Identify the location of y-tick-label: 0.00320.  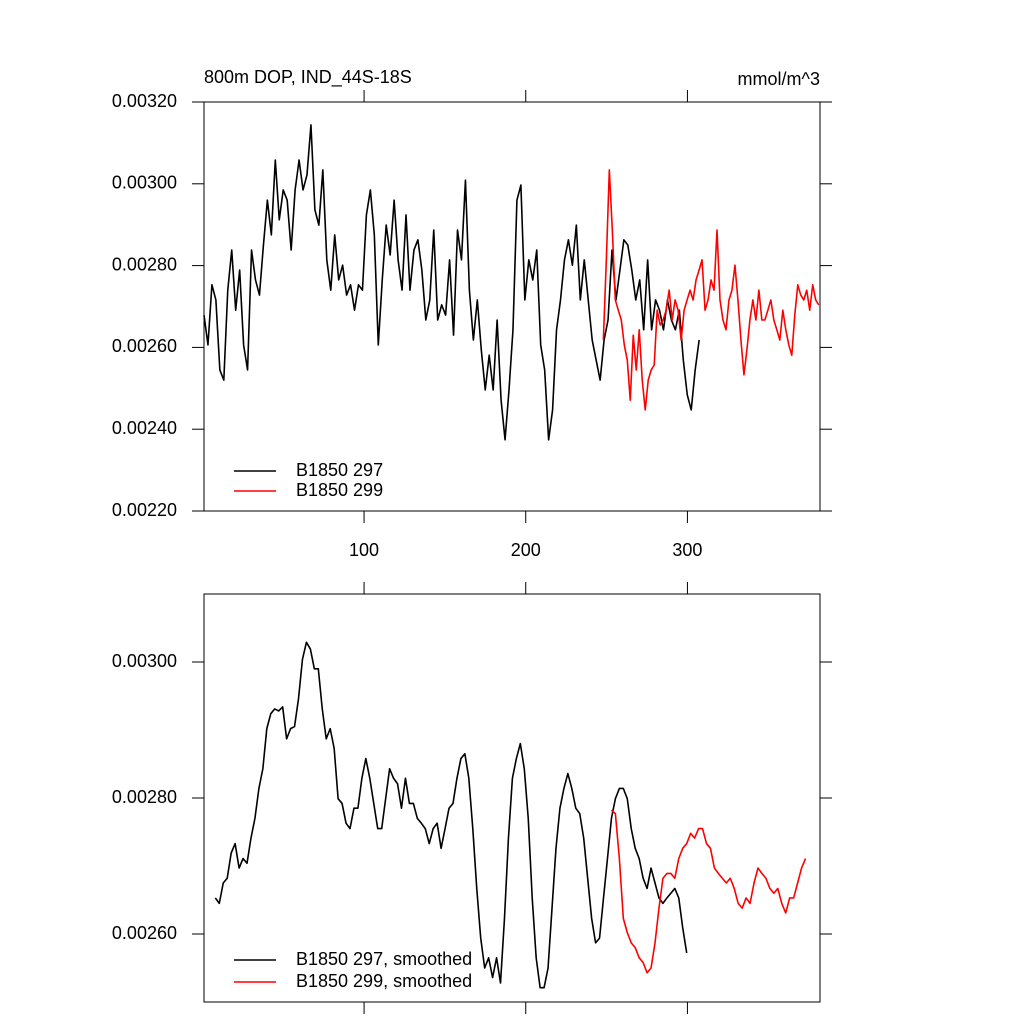
(144, 101).